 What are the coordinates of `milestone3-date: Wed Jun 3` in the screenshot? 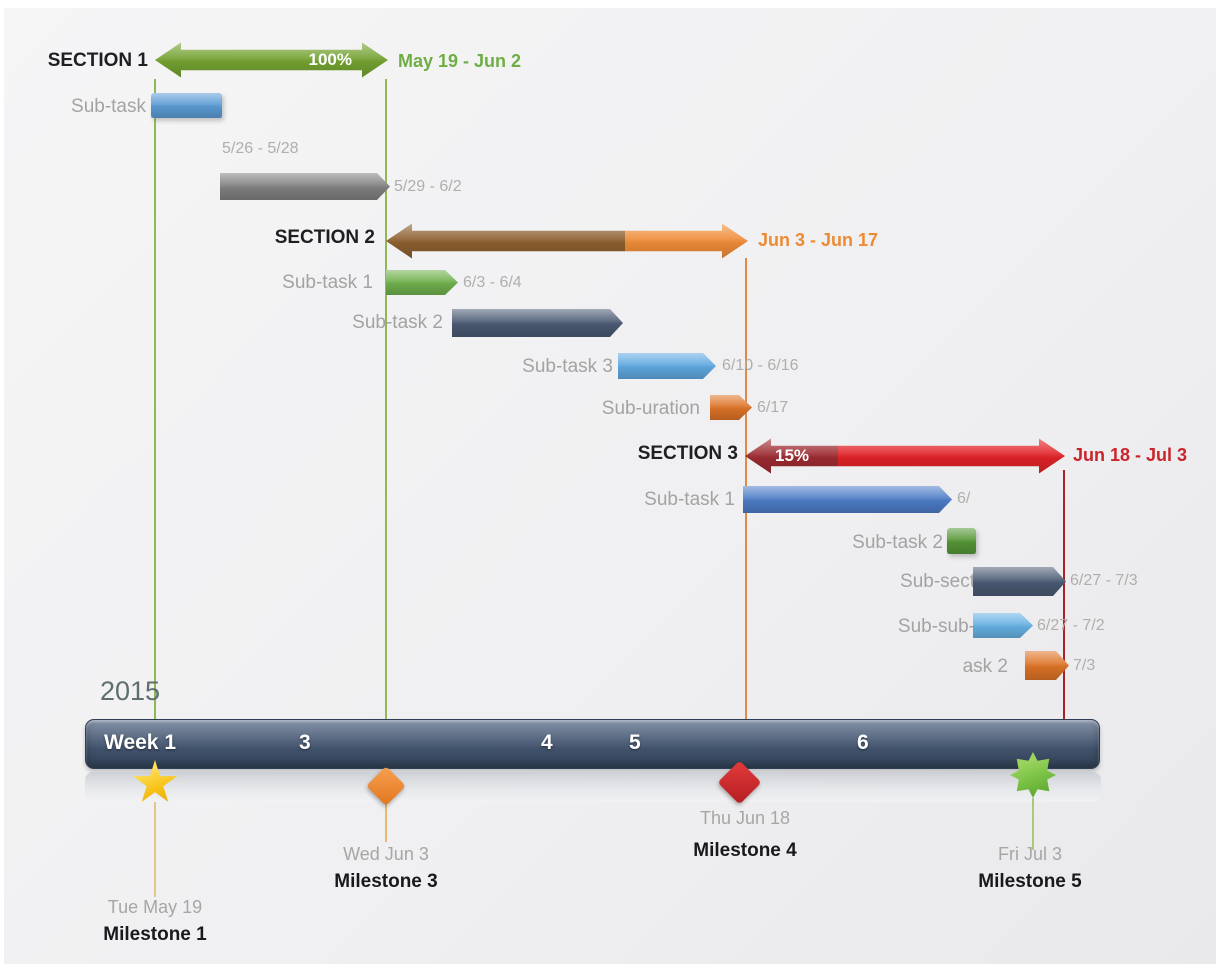 It's located at (386, 854).